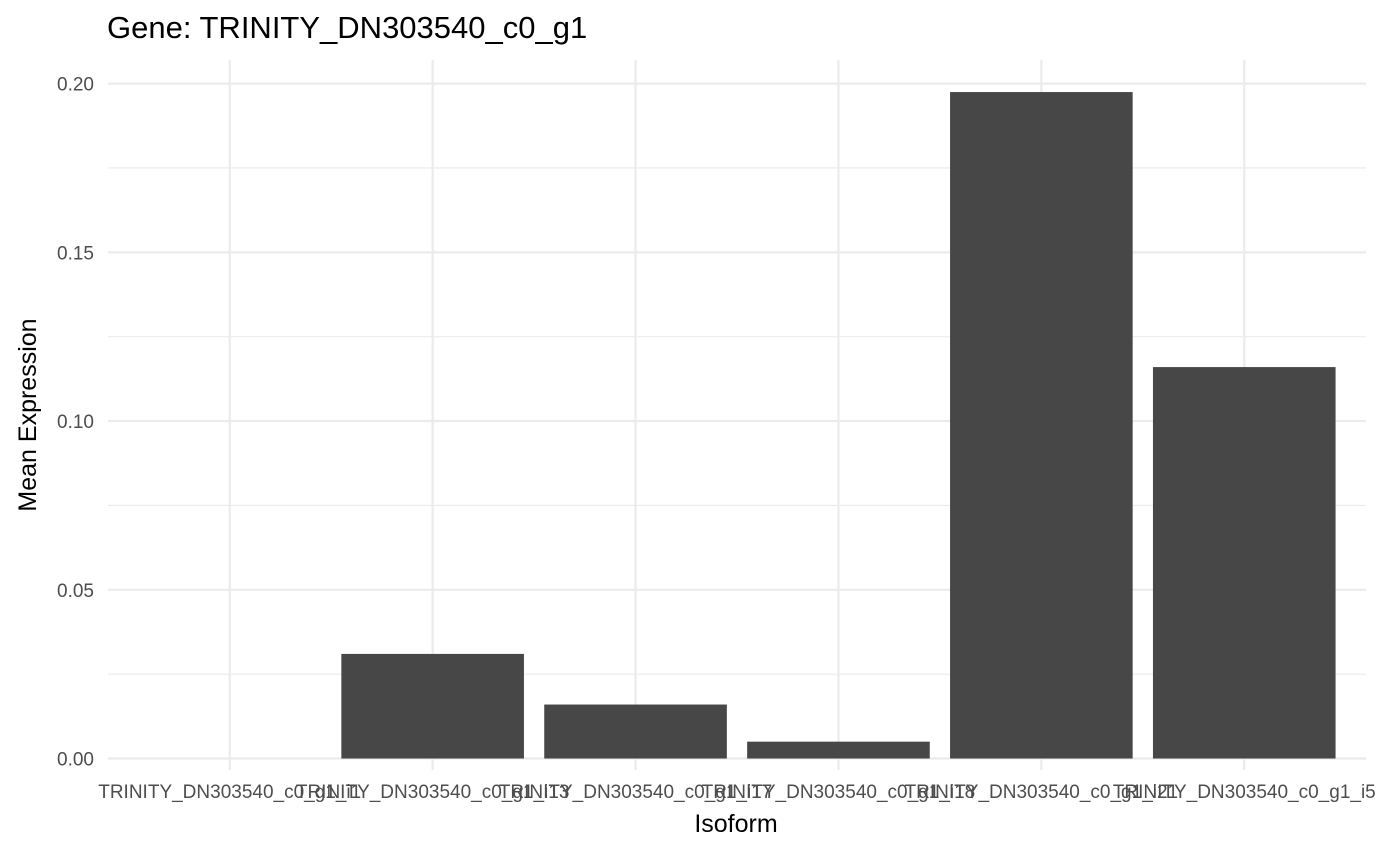 The height and width of the screenshot is (852, 1380). What do you see at coordinates (75, 253) in the screenshot?
I see `y-tick-label: 0.15` at bounding box center [75, 253].